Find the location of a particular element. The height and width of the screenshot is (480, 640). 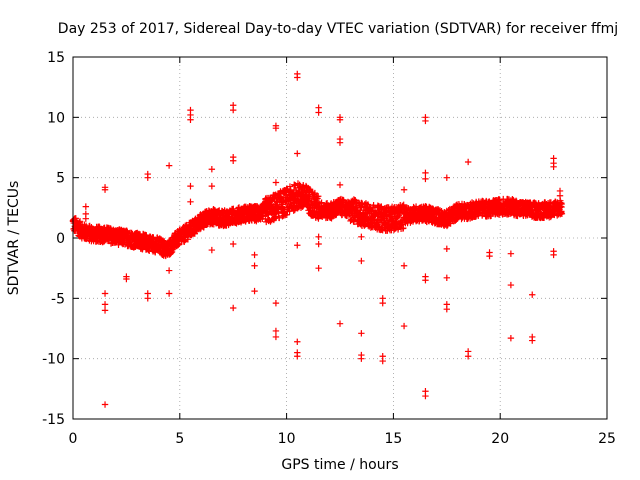

y-tick-label: 0 is located at coordinates (60, 239).